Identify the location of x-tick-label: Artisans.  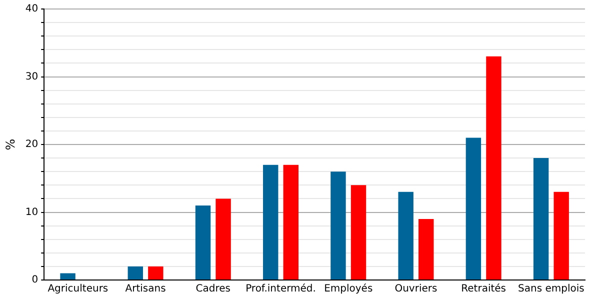
(145, 289).